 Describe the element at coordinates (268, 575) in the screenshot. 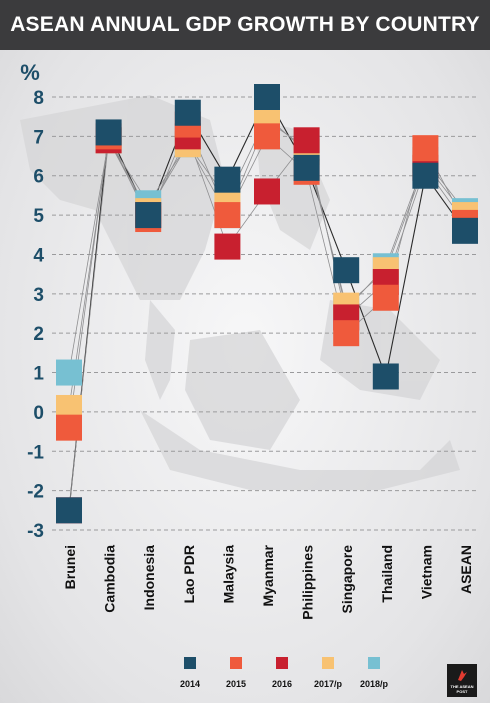

I see `x-tick-label: Myanmar` at that location.